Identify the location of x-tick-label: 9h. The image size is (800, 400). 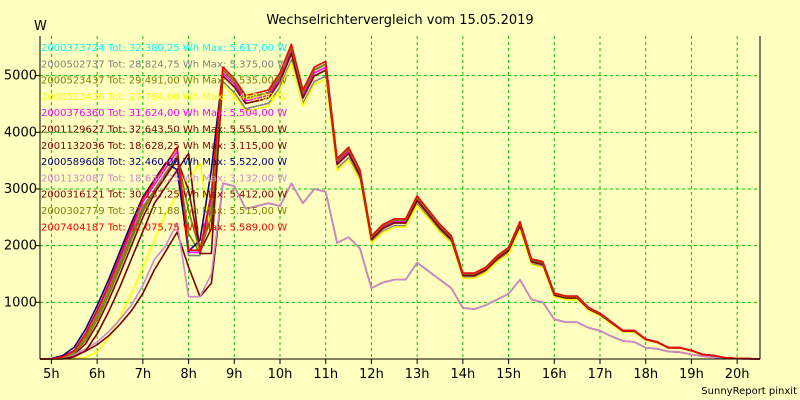
(234, 374).